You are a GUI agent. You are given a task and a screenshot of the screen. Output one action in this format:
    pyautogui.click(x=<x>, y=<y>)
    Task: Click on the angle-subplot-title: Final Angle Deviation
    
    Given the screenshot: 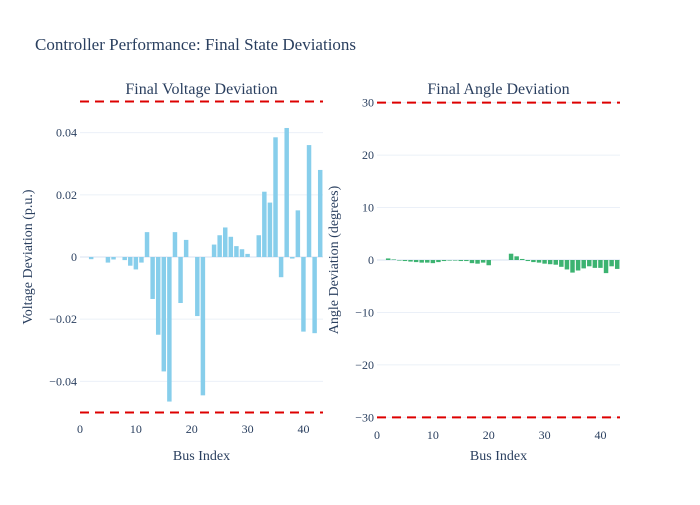 What is the action you would take?
    pyautogui.click(x=498, y=89)
    